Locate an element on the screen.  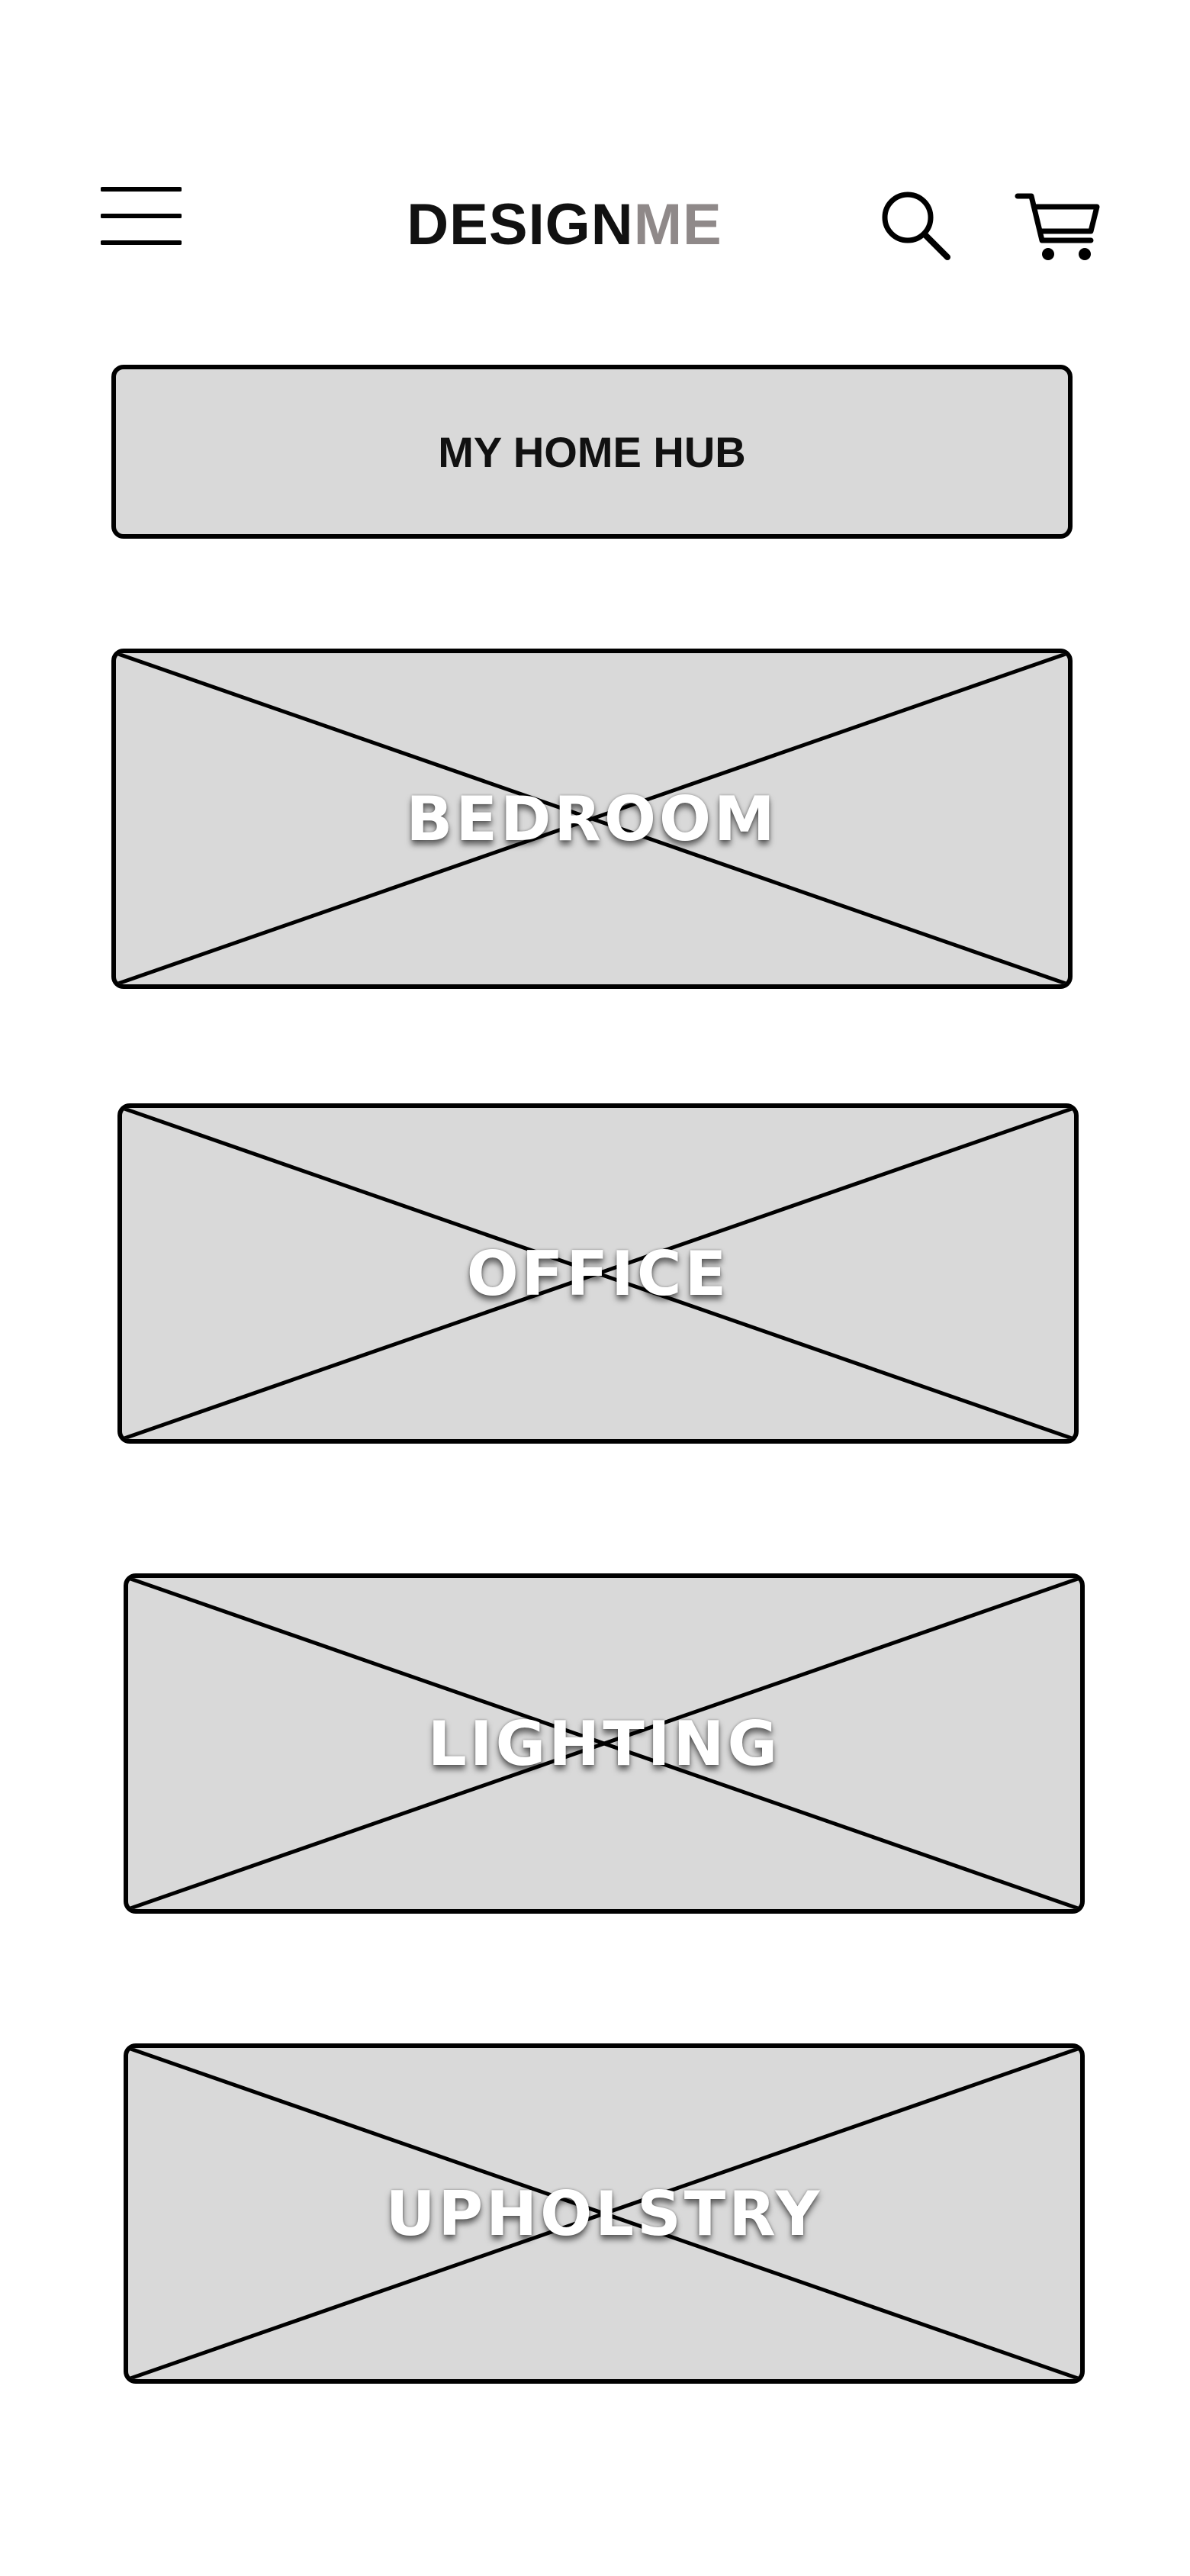
category-card-bedroom: BEDROOM is located at coordinates (592, 819).